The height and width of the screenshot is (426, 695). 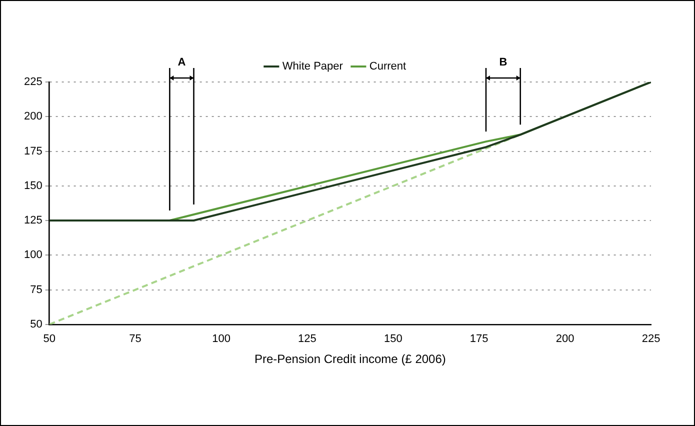 What do you see at coordinates (36, 290) in the screenshot?
I see `y-tick-label: 75` at bounding box center [36, 290].